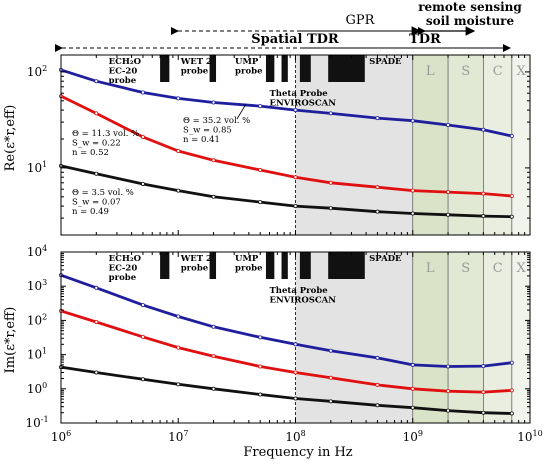  What do you see at coordinates (302, 104) in the screenshot?
I see `sensor-label-theta: ENVIROSCAN` at bounding box center [302, 104].